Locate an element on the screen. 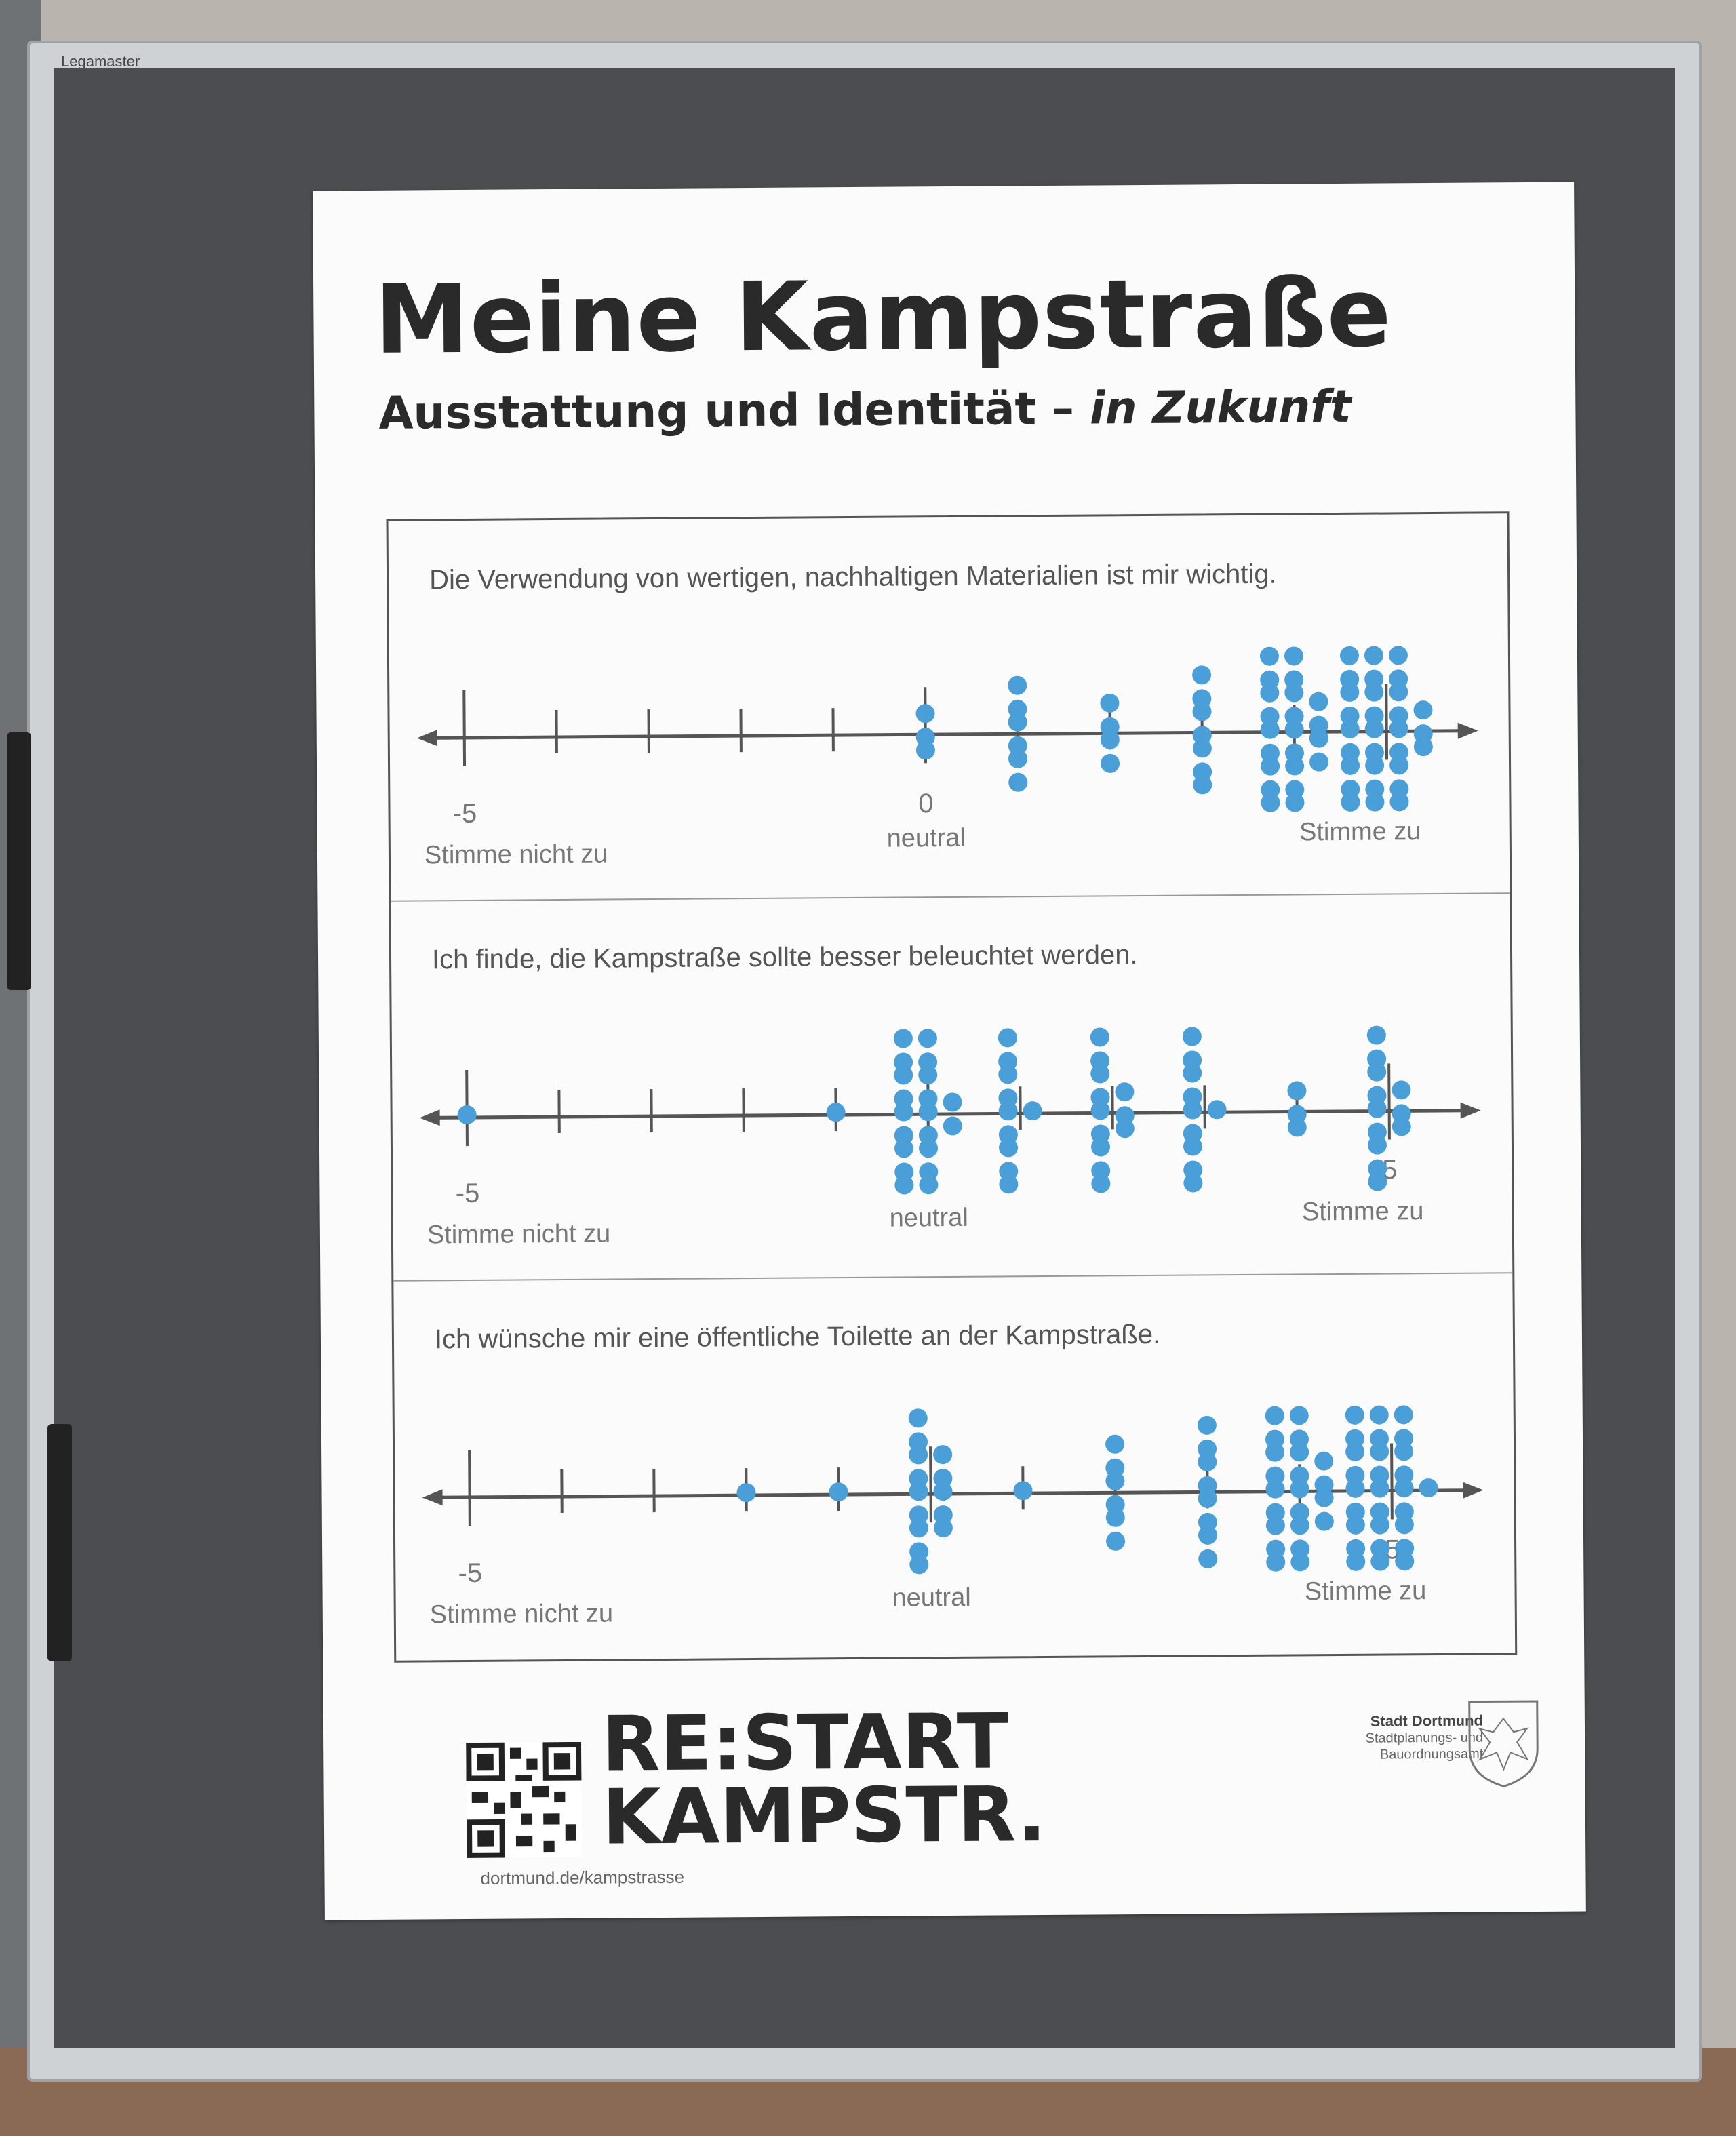 This screenshot has height=2136, width=1736. logo-line-2: KAMPSTR. is located at coordinates (824, 1816).